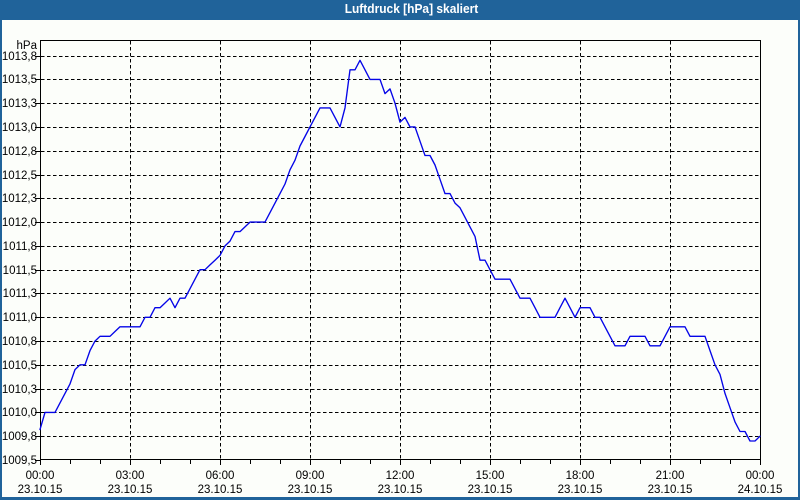 The width and height of the screenshot is (800, 500). I want to click on svg-text: 15:00, so click(490, 476).